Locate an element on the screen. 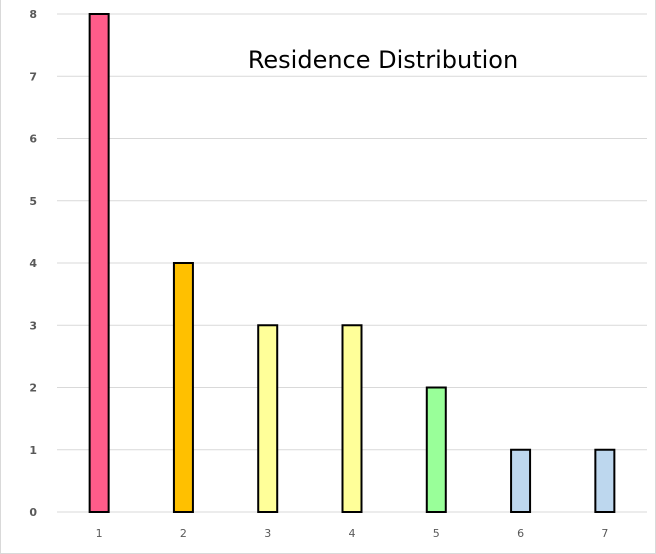  y-axis-ticks: 0 1 2 3 4 5 6 7 8 is located at coordinates (33, 263).